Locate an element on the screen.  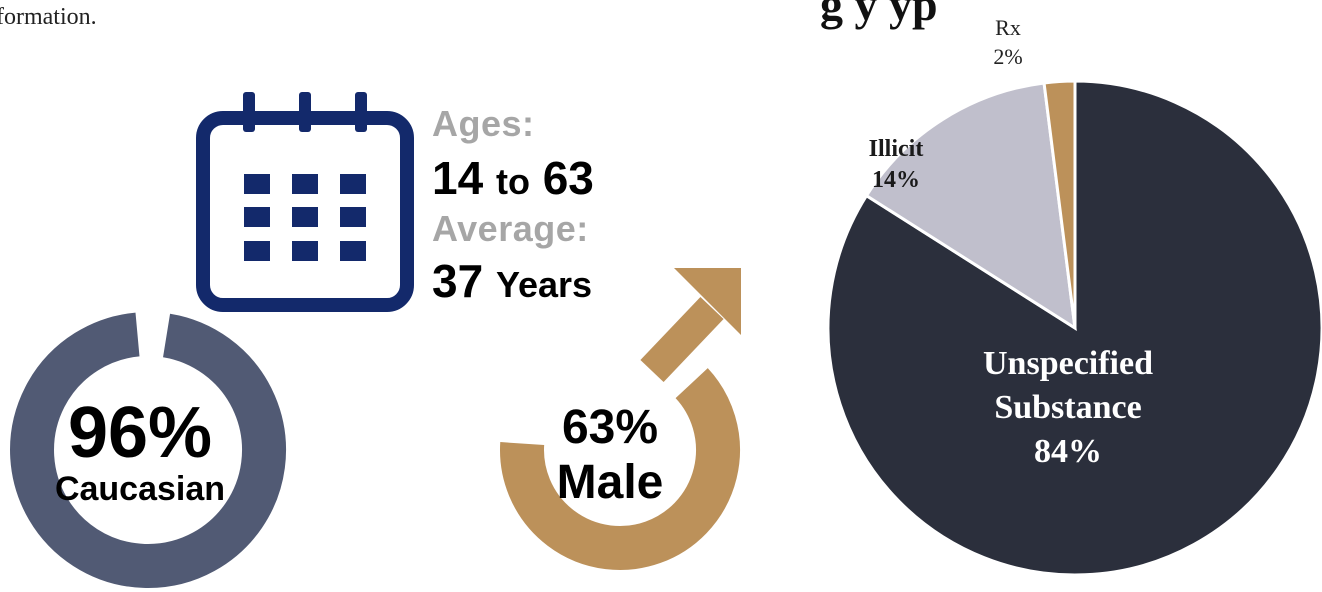
ages-range-connector: to is located at coordinates (512, 181).